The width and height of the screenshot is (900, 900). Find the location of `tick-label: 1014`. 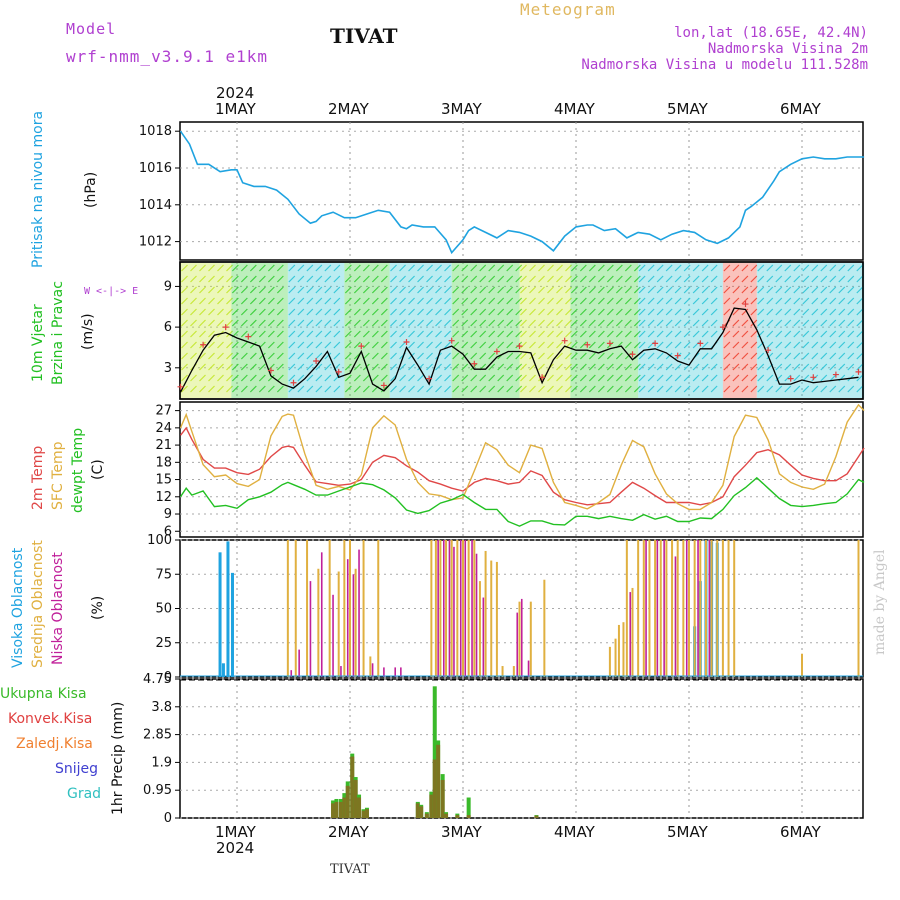

tick-label: 1014 is located at coordinates (155, 205).